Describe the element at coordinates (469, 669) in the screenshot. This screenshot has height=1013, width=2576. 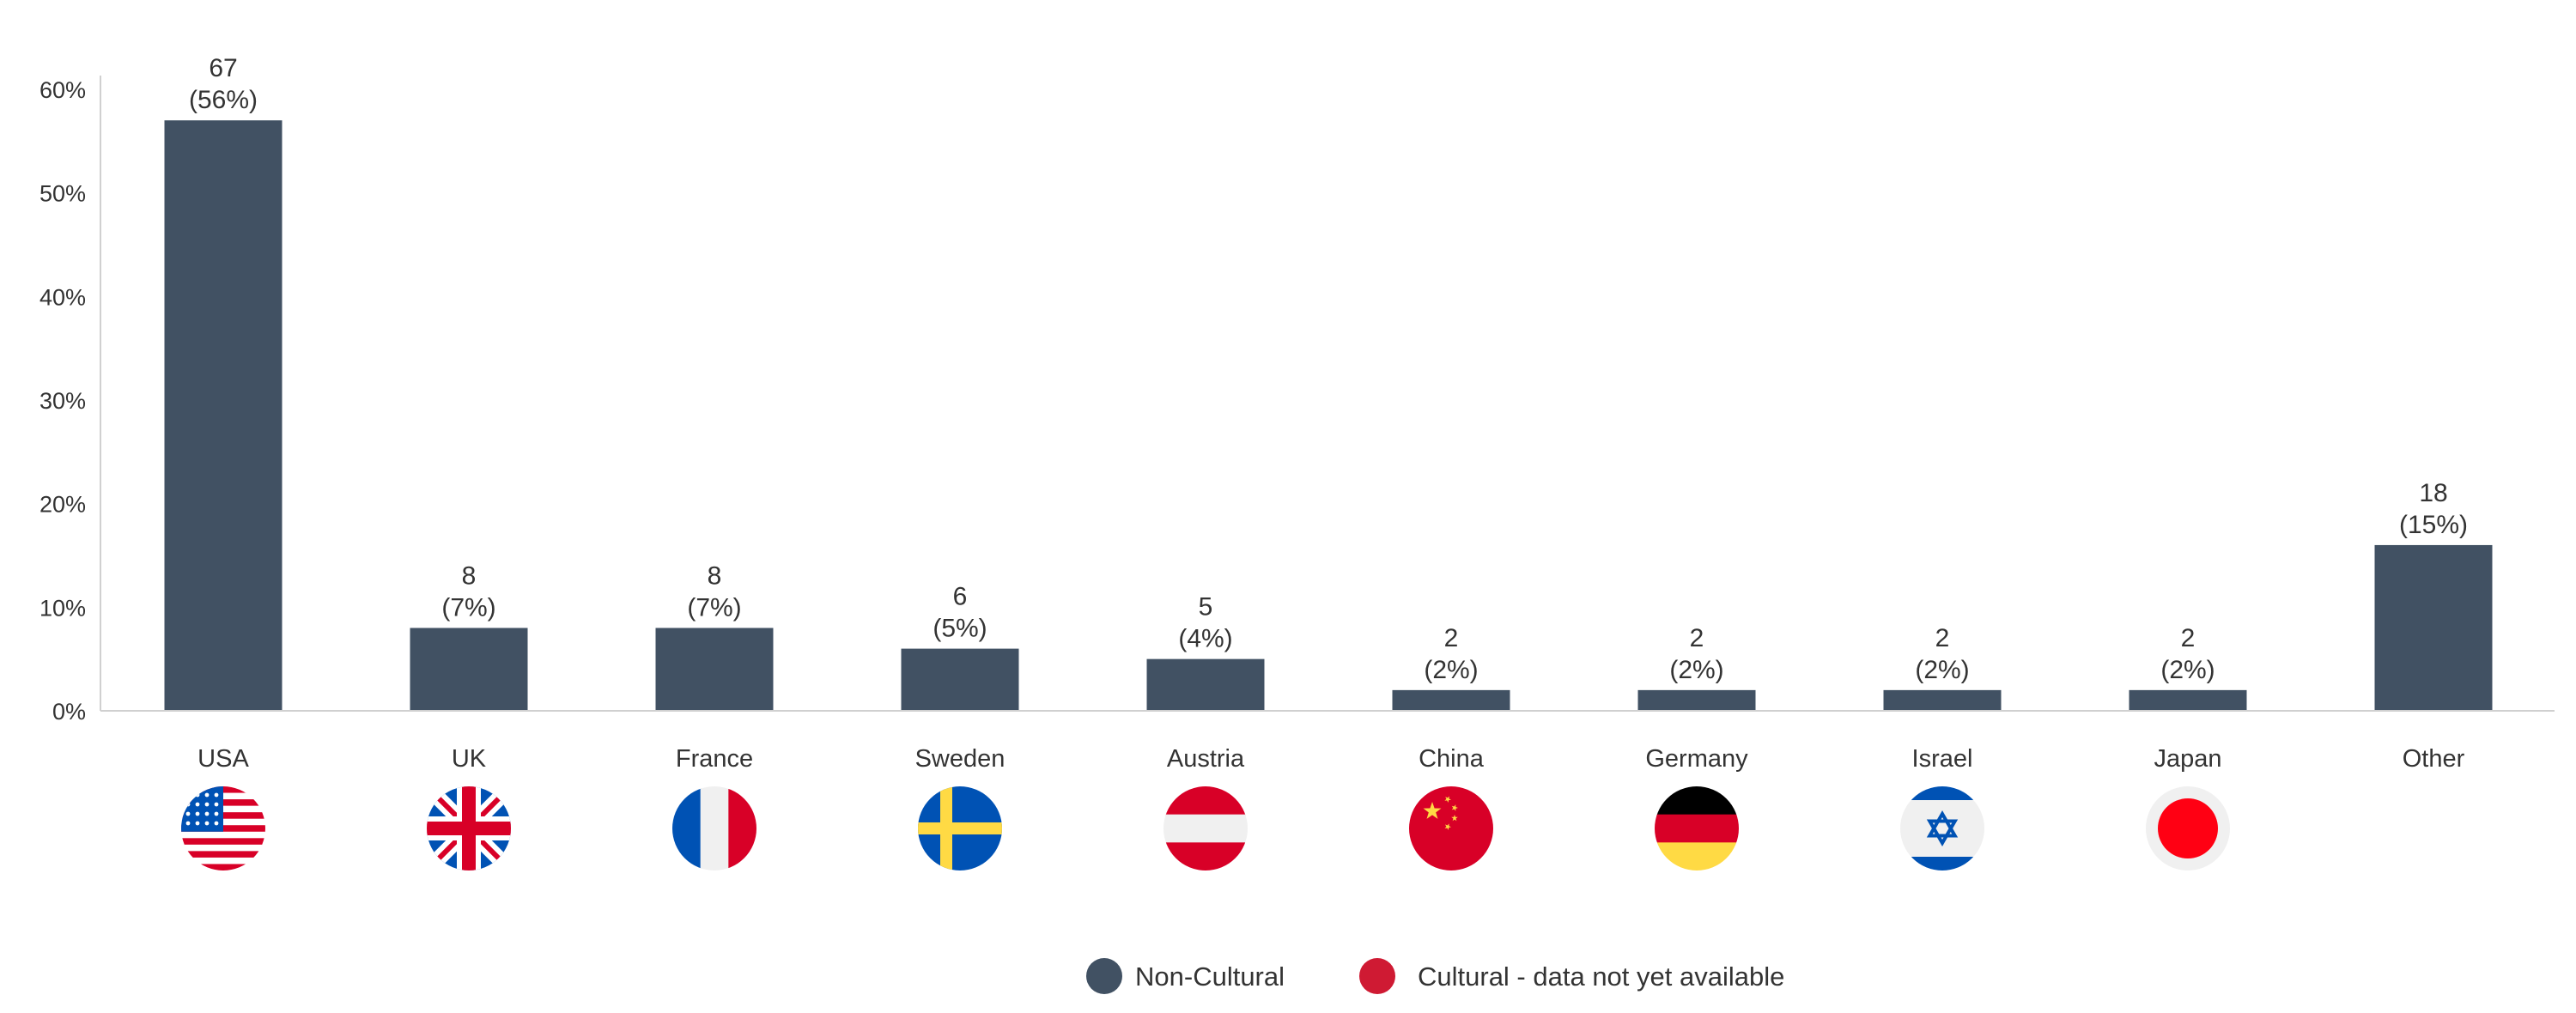
I see `bar-uk` at that location.